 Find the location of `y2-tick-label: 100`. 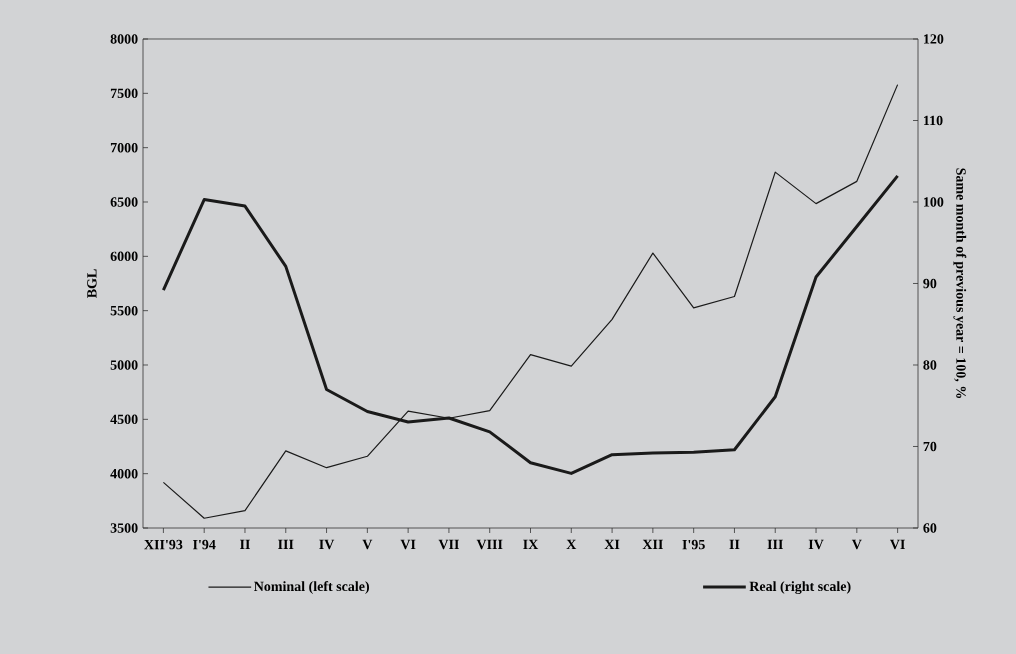

y2-tick-label: 100 is located at coordinates (934, 202).